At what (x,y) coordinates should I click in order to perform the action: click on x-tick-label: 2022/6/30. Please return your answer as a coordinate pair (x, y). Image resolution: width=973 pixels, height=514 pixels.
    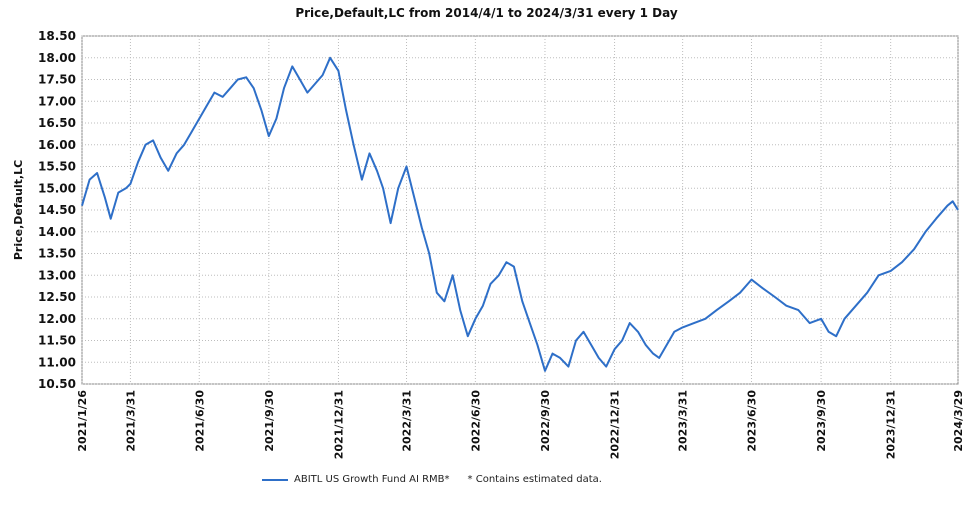
    Looking at the image, I should click on (475, 421).